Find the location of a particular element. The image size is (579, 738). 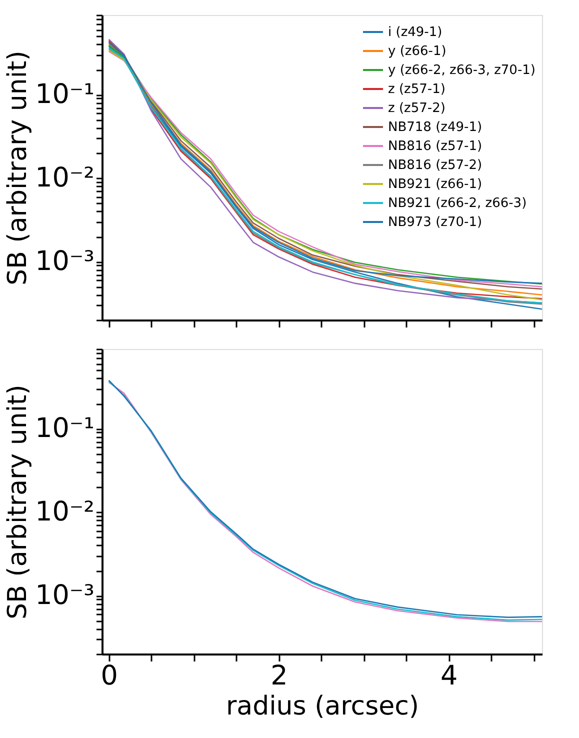

legend-label: NB921 (z66-2, z66-3) is located at coordinates (457, 203).